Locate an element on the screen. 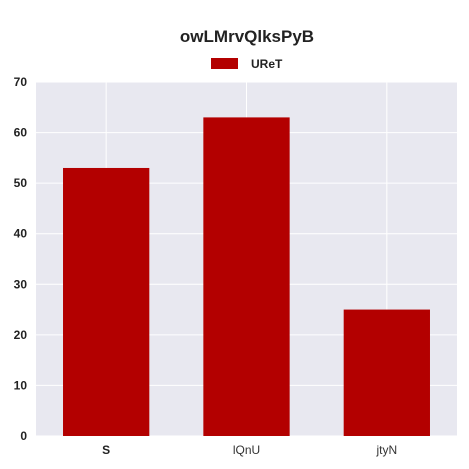  y-axis: 0 10 20 30 40 50 60 70 is located at coordinates (21, 259).